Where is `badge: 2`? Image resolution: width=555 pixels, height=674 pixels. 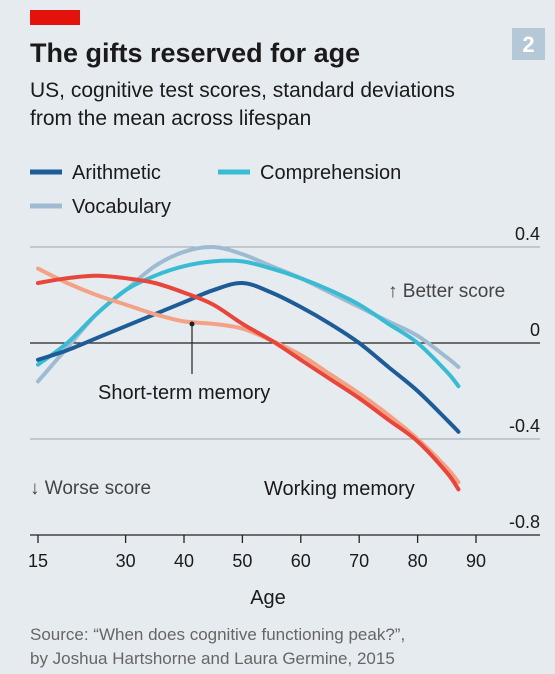
badge: 2 is located at coordinates (528, 44).